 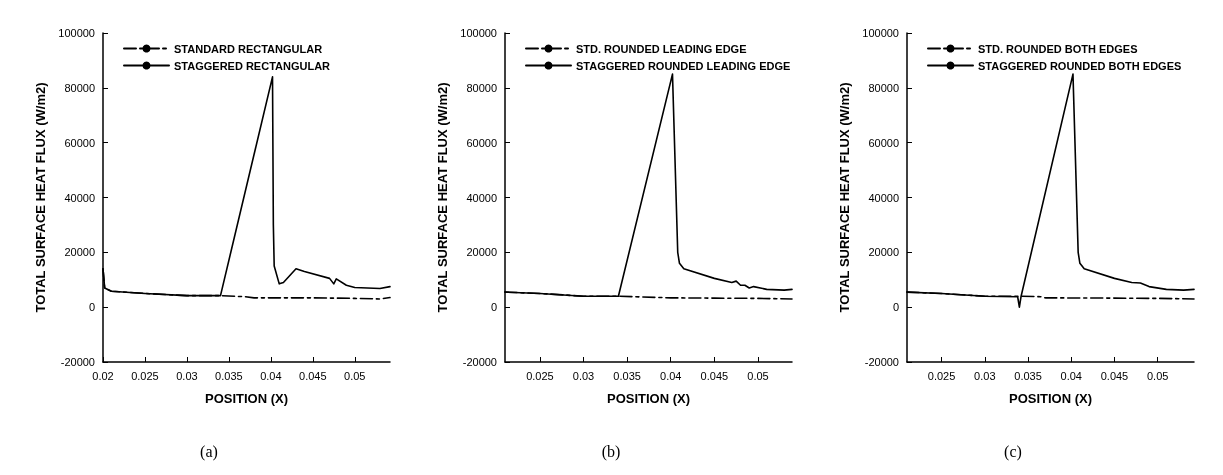 What do you see at coordinates (661, 48) in the screenshot?
I see `legend-label: STD. ROUNDED LEADING EDGE` at bounding box center [661, 48].